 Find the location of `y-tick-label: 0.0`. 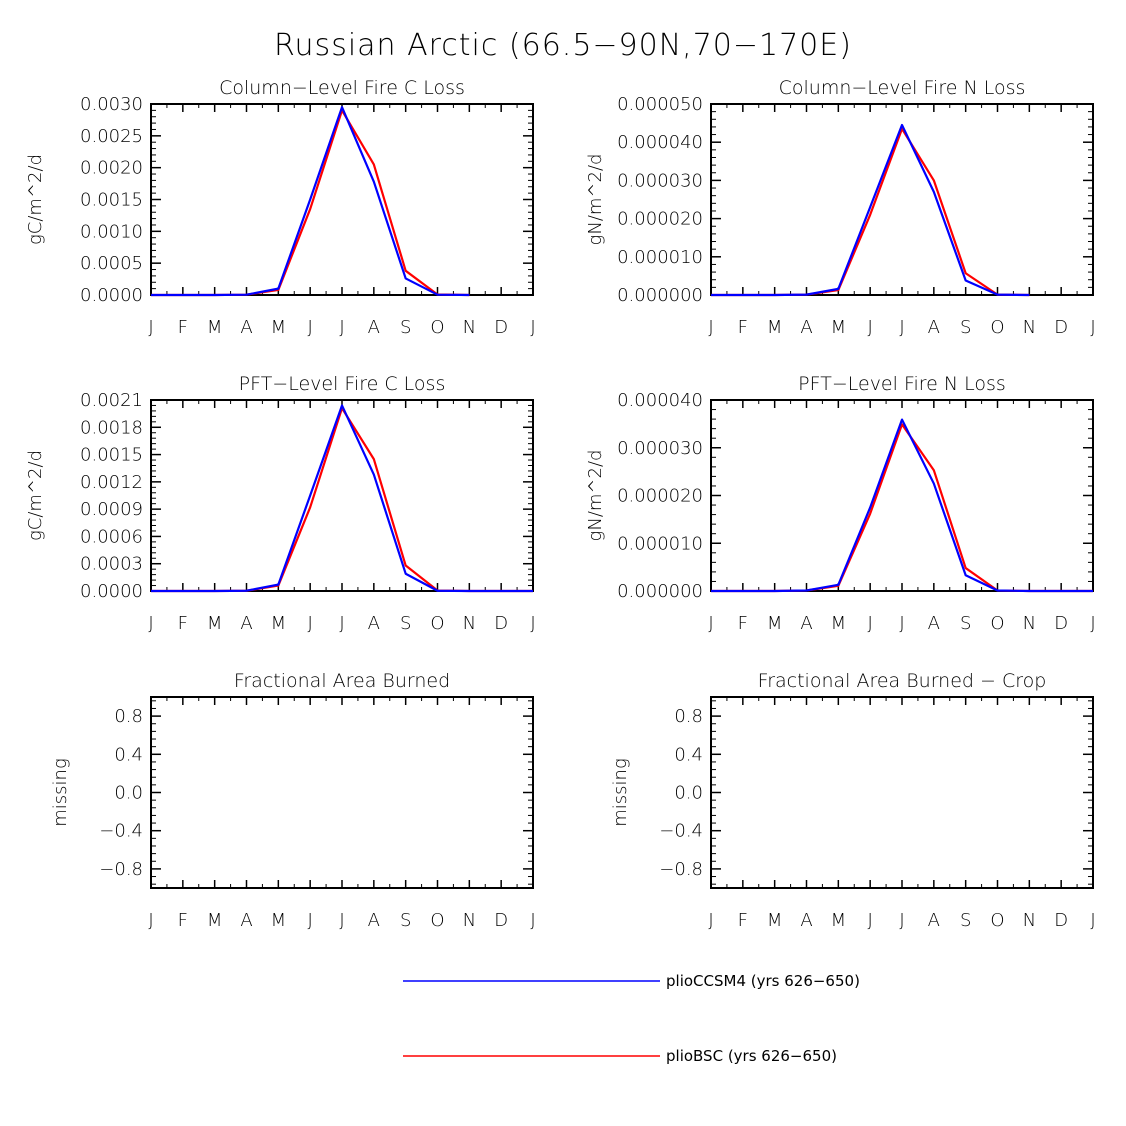

y-tick-label: 0.0 is located at coordinates (128, 793).